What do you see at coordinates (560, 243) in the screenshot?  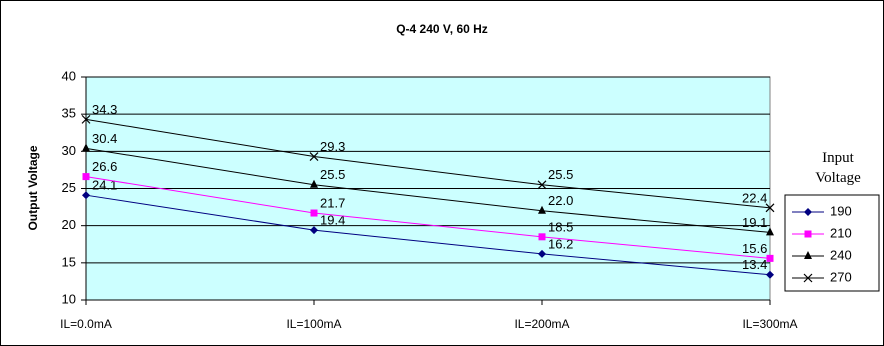 I see `data-label: 16.2` at bounding box center [560, 243].